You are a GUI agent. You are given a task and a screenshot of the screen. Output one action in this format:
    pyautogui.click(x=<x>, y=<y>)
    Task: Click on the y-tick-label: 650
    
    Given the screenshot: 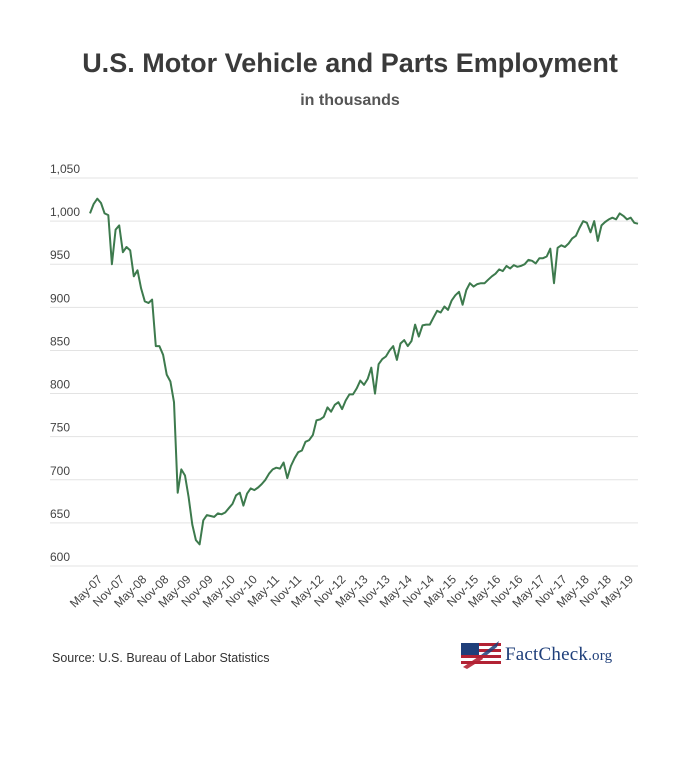 What is the action you would take?
    pyautogui.click(x=60, y=514)
    